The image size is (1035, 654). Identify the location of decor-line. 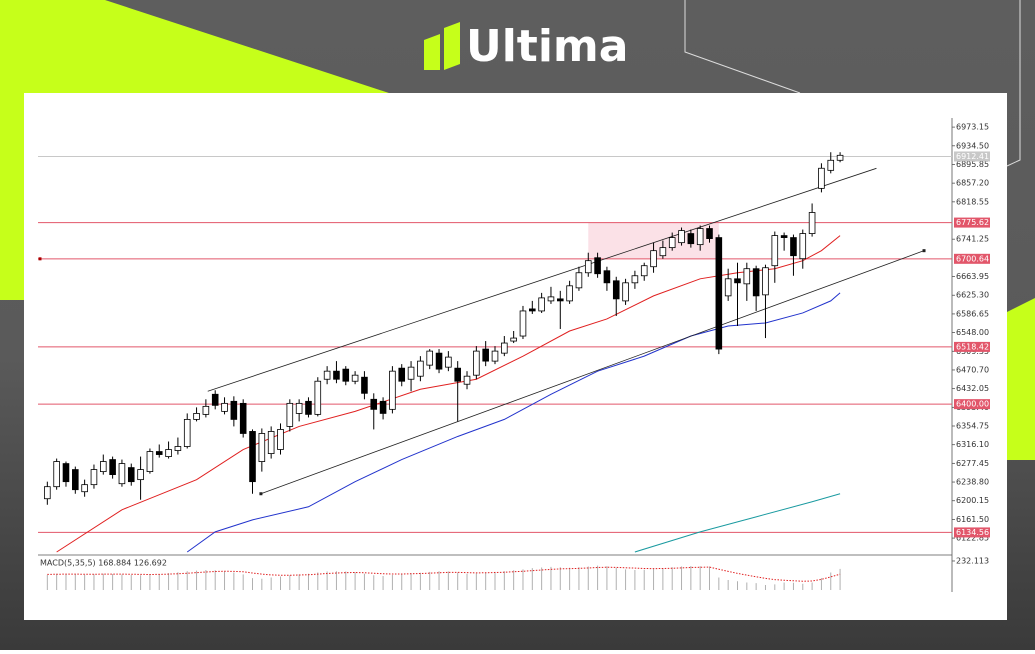
(1013, 83).